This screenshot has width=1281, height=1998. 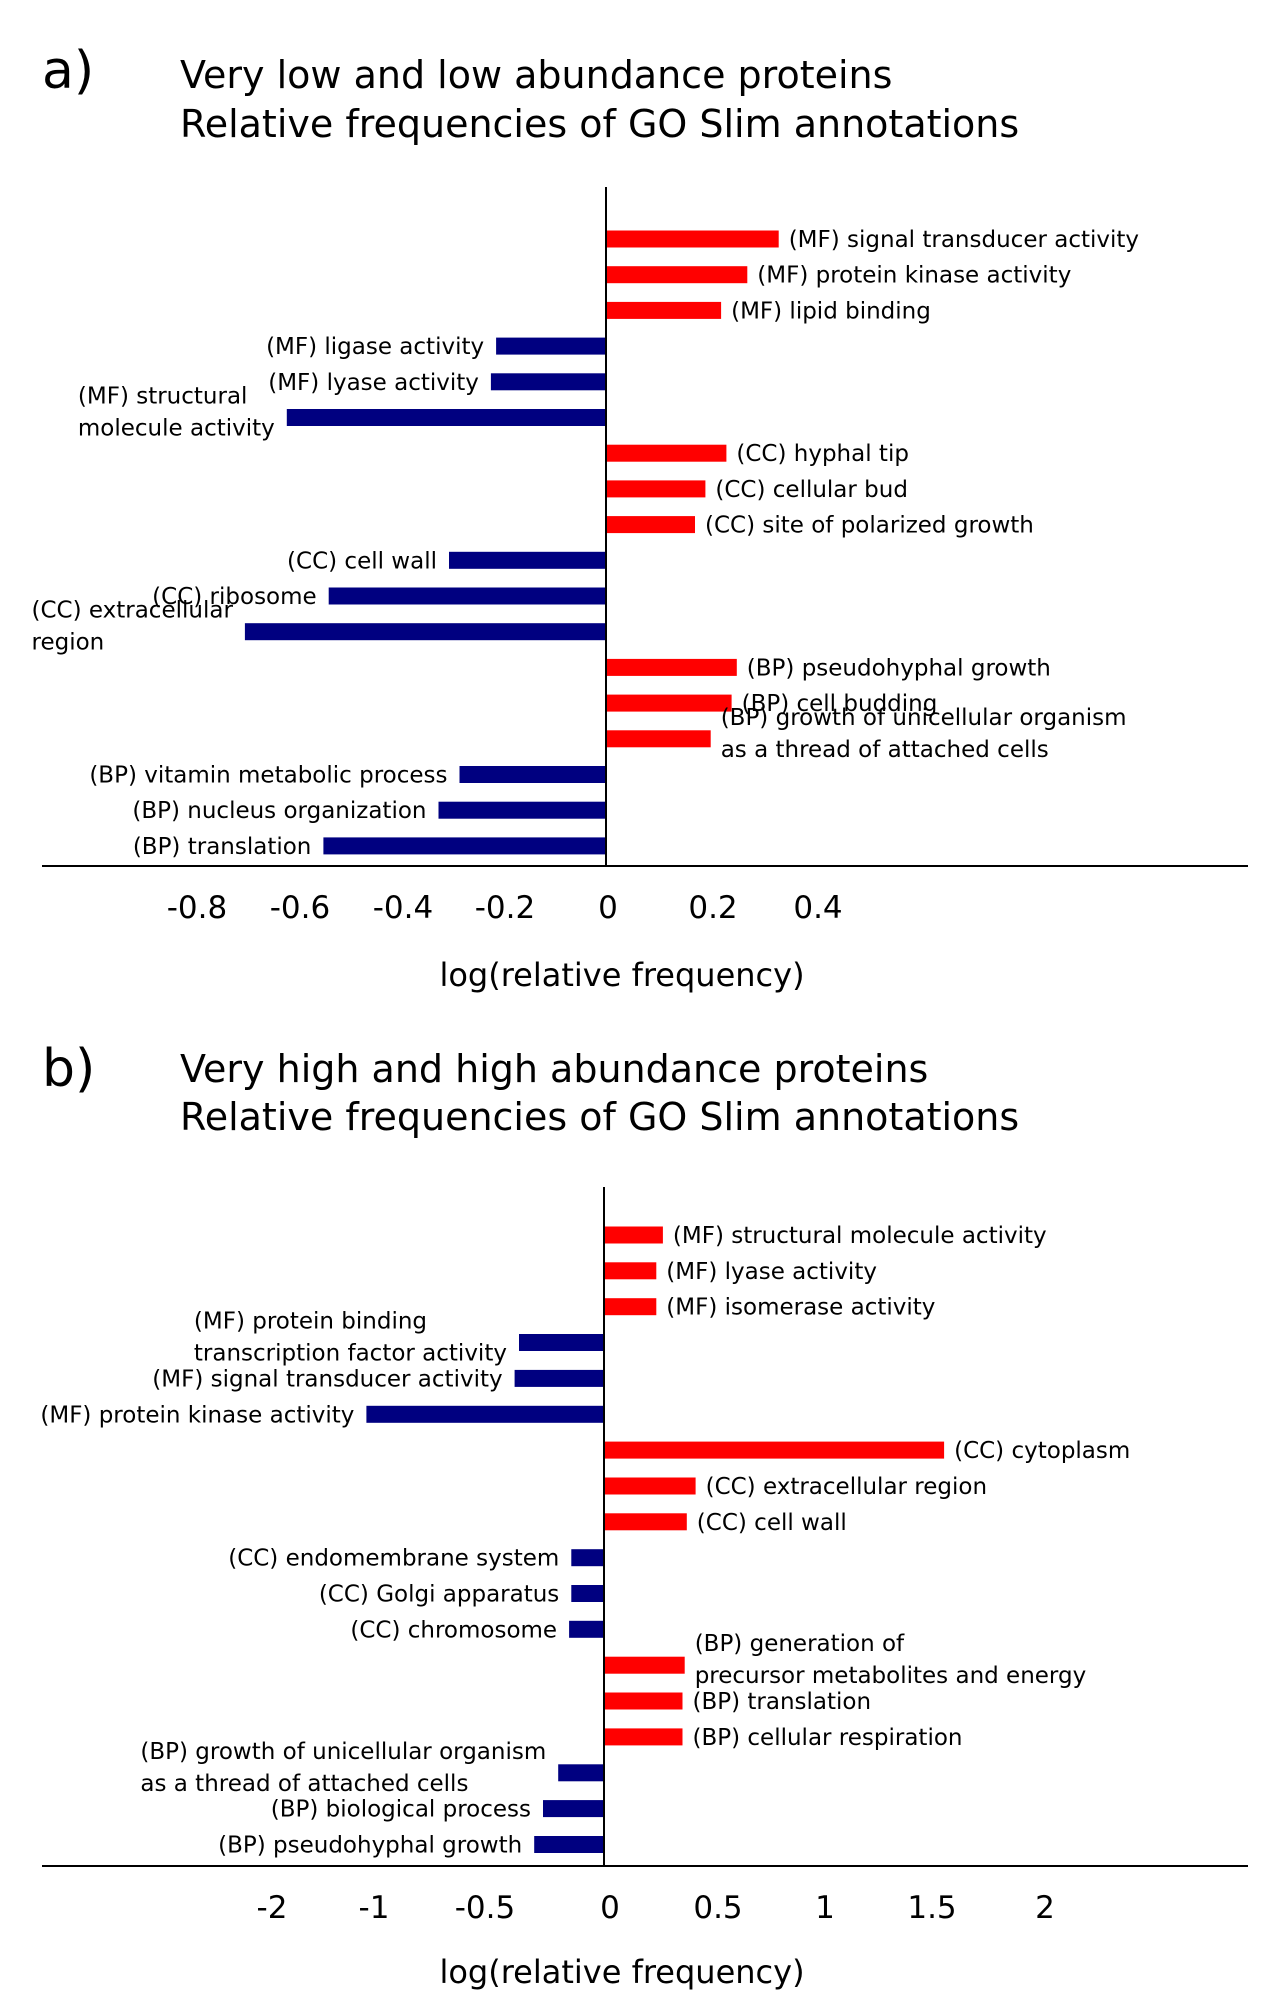 What do you see at coordinates (717, 1908) in the screenshot?
I see `x-tick-label: 0.5` at bounding box center [717, 1908].